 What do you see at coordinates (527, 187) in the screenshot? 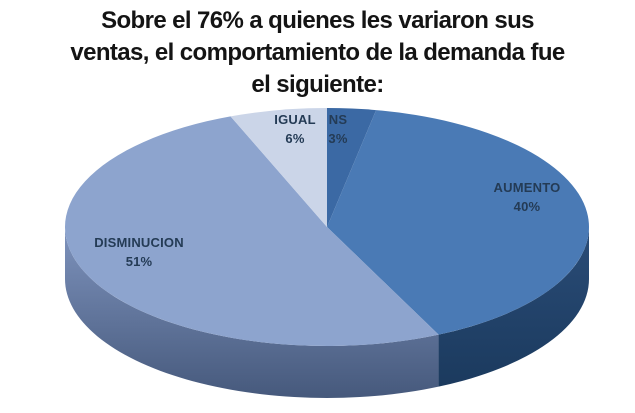
I see `slice-name: AUMENTO` at bounding box center [527, 187].